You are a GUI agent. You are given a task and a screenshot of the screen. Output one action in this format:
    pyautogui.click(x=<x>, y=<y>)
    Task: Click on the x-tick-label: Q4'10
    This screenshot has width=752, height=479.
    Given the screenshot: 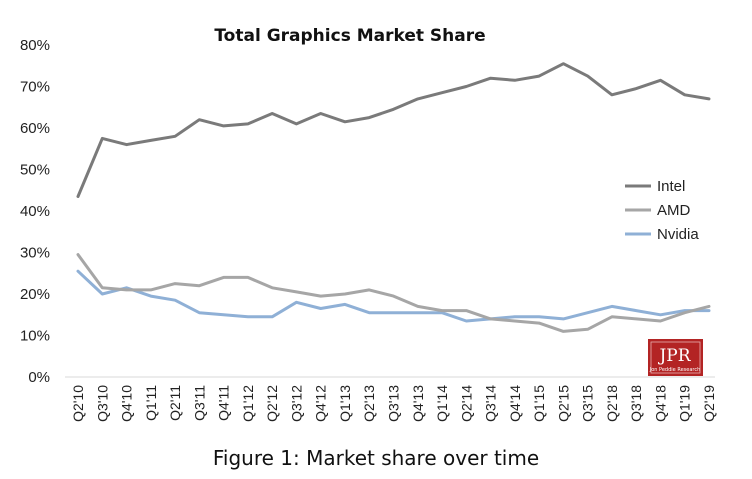 What is the action you would take?
    pyautogui.click(x=127, y=403)
    